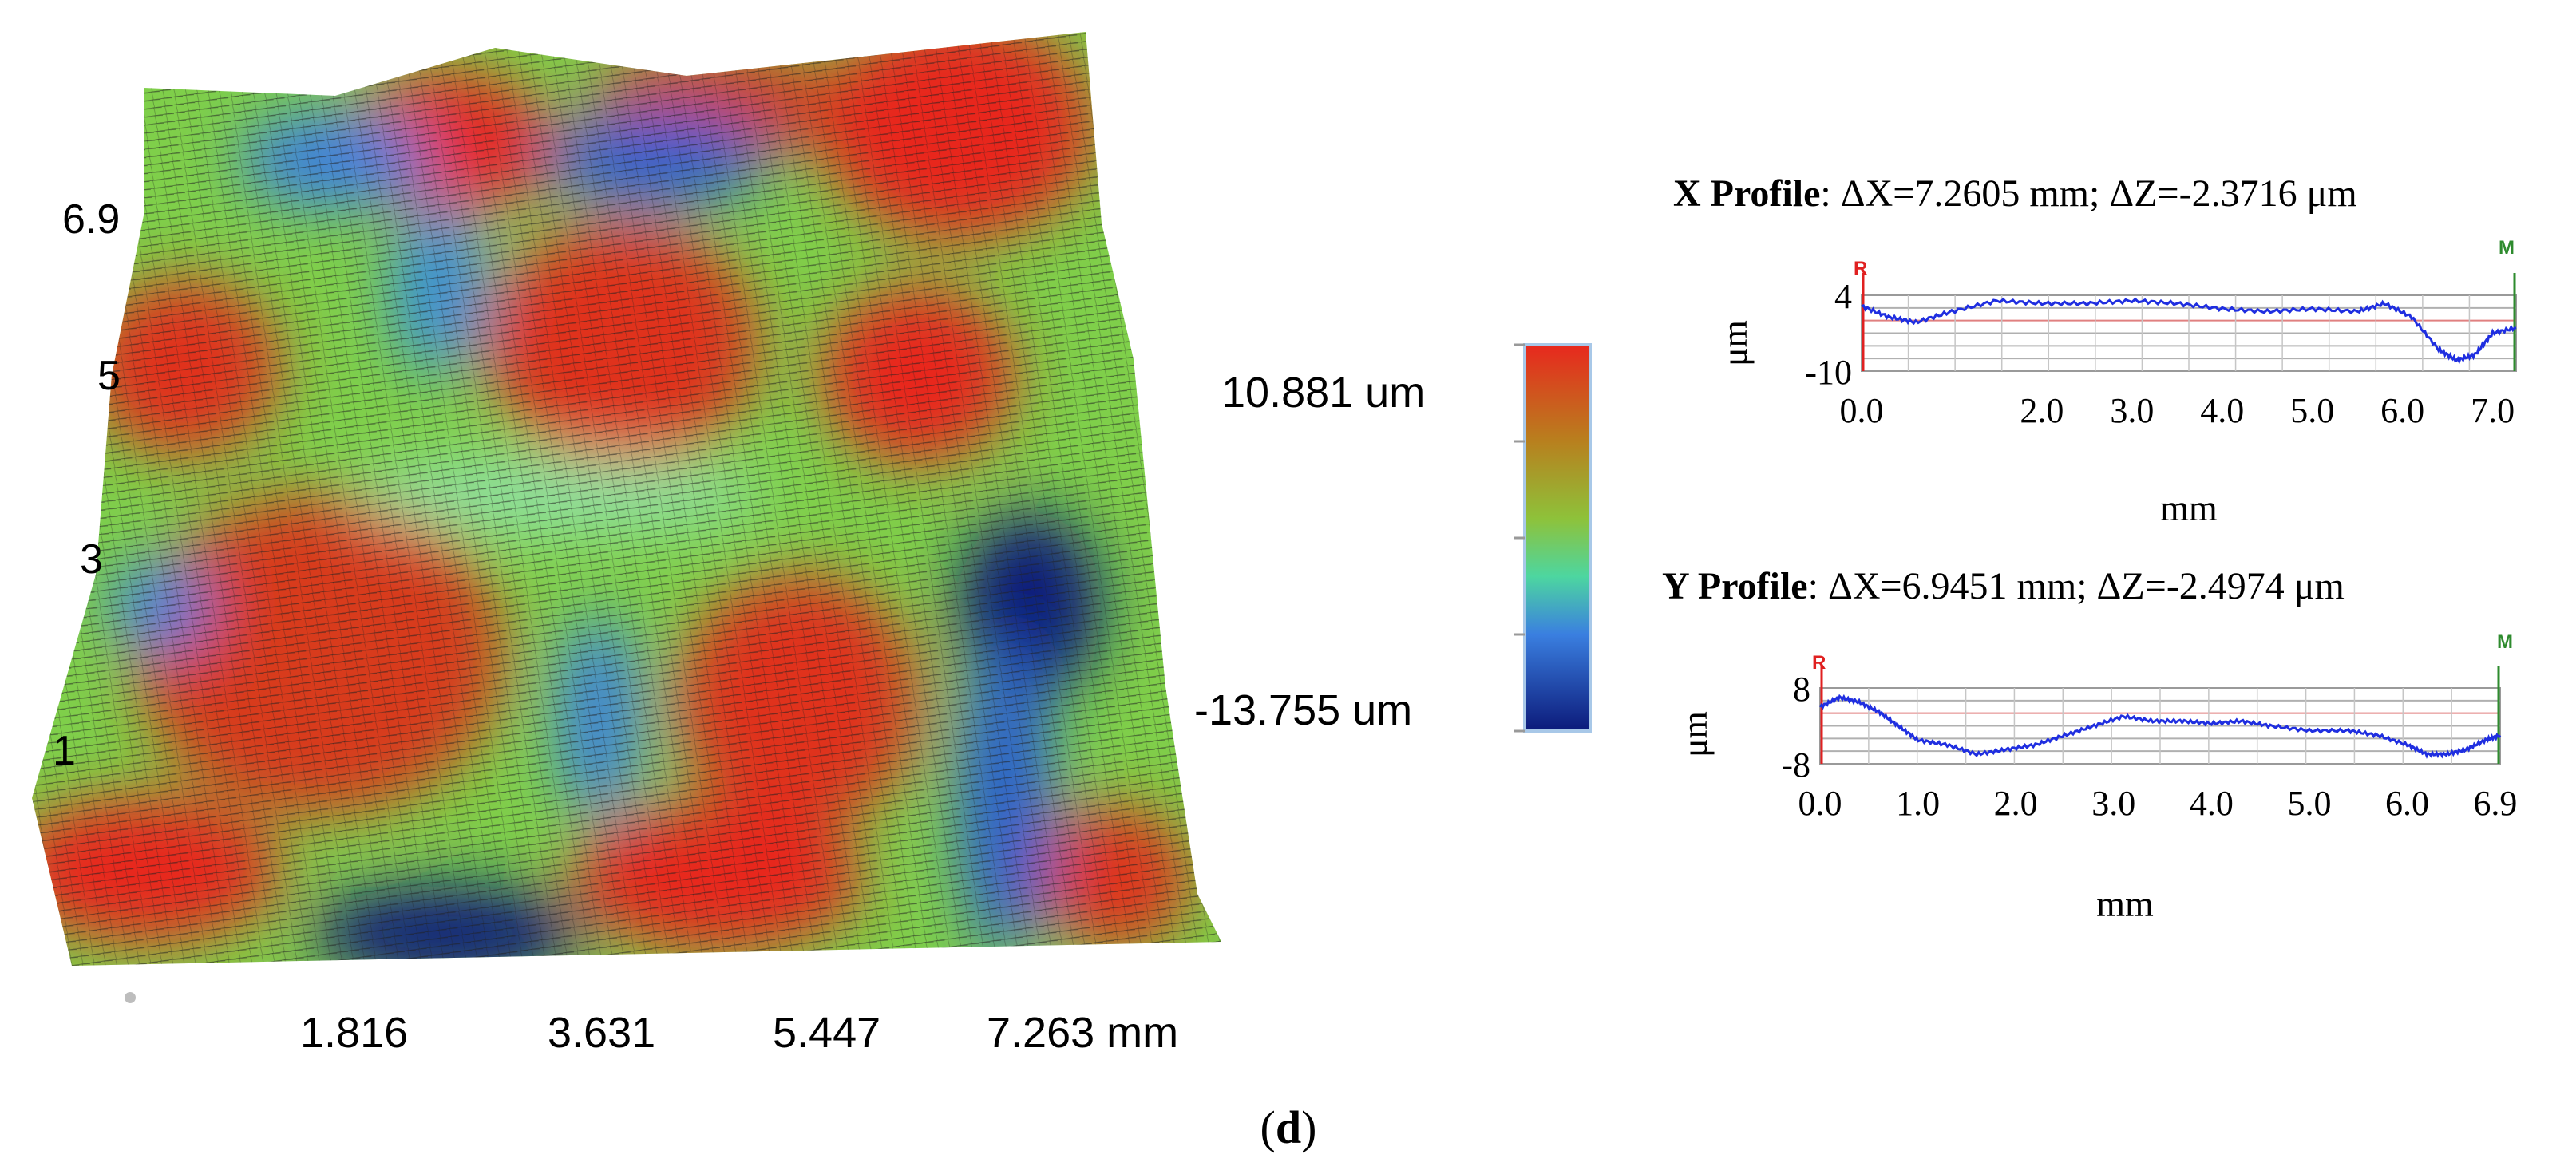 This screenshot has height=1174, width=2576. What do you see at coordinates (2407, 803) in the screenshot?
I see `y-profile-xtick-label: 6.0` at bounding box center [2407, 803].